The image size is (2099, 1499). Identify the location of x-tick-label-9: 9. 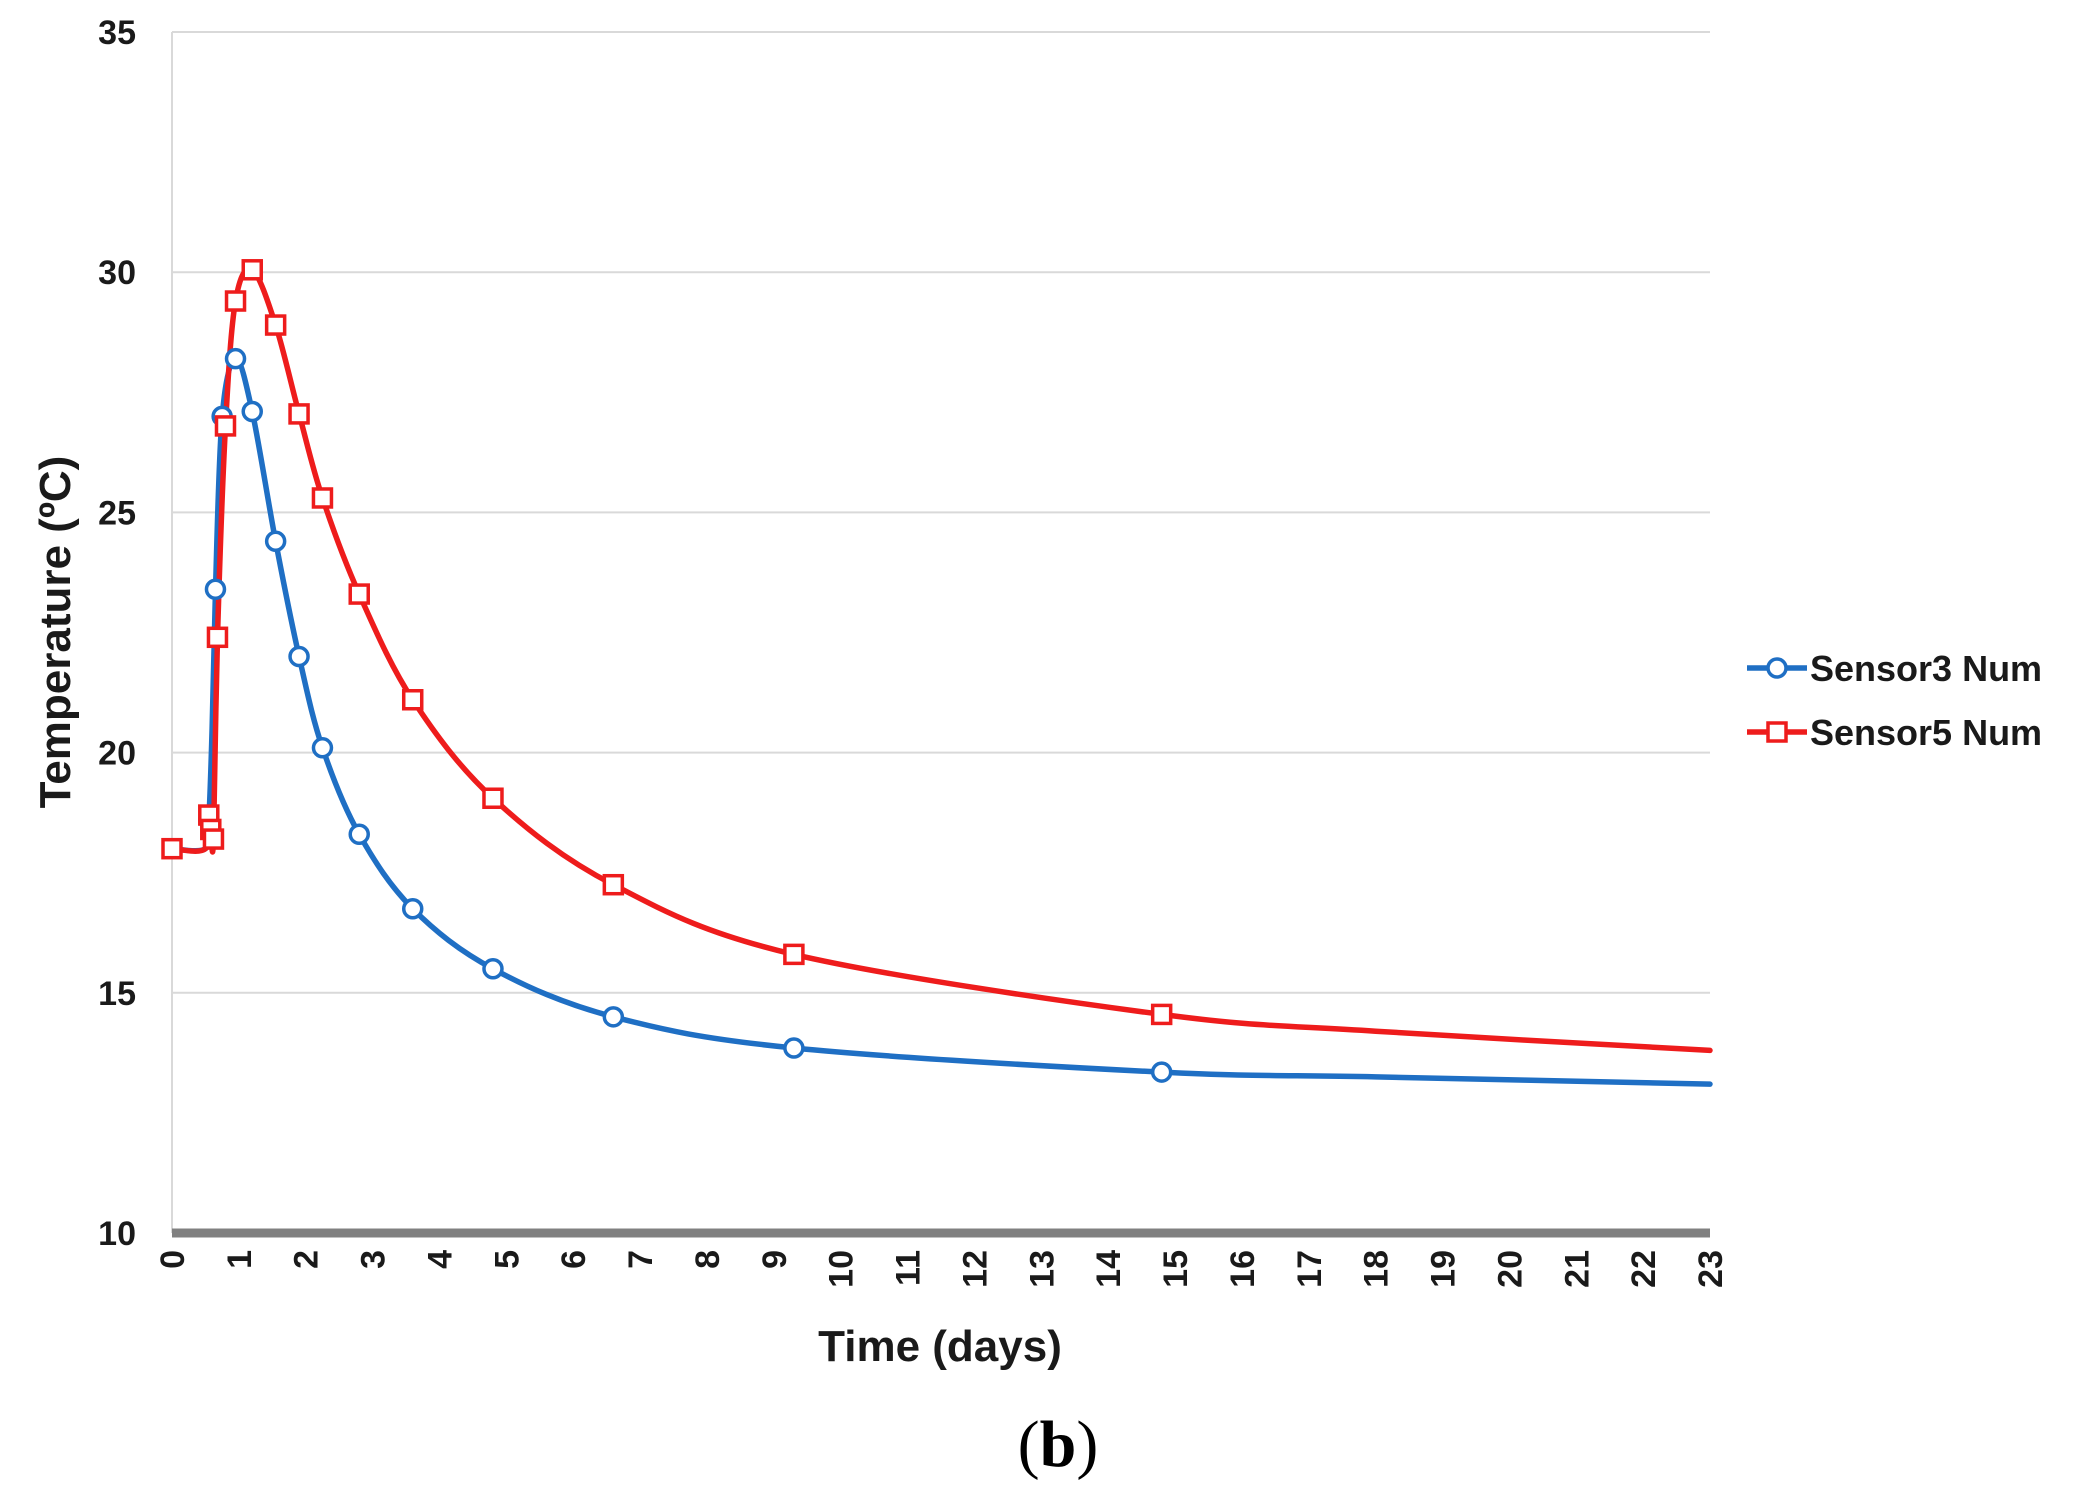
(775, 1259).